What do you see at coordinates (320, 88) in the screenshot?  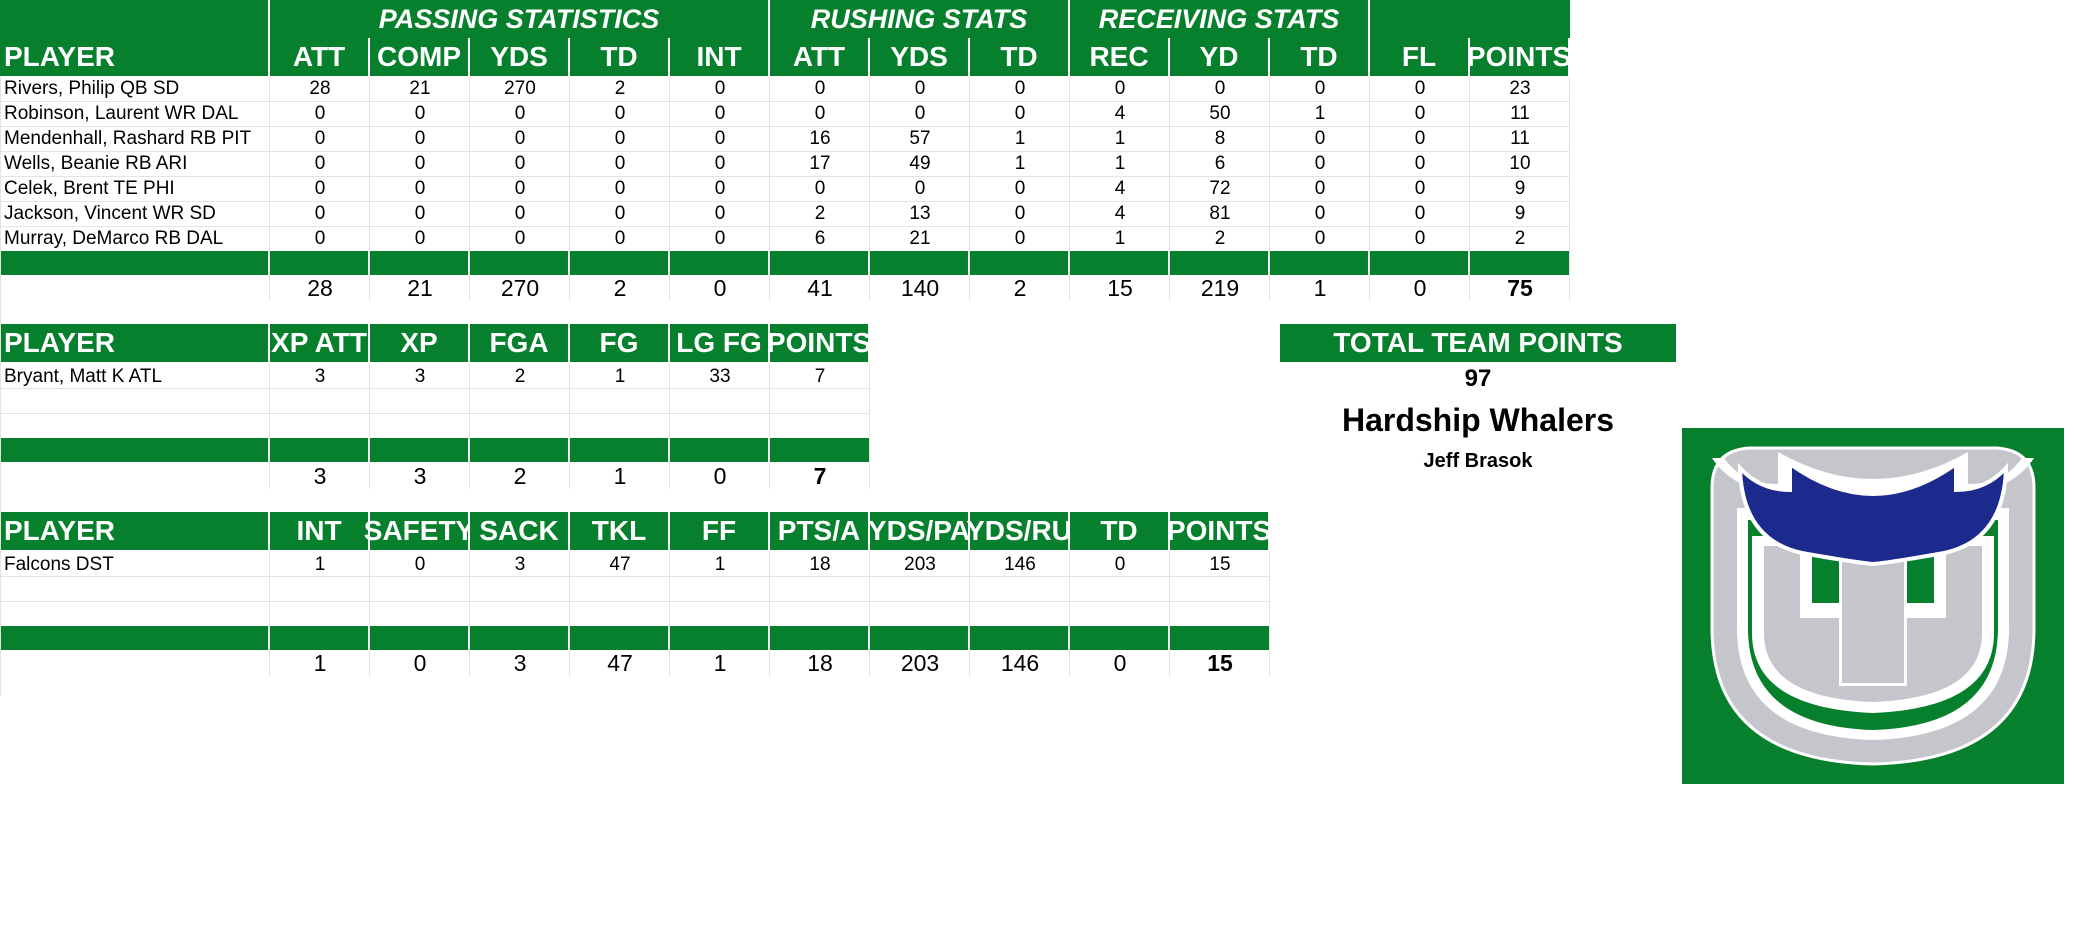 I see `stat-cell: 28` at bounding box center [320, 88].